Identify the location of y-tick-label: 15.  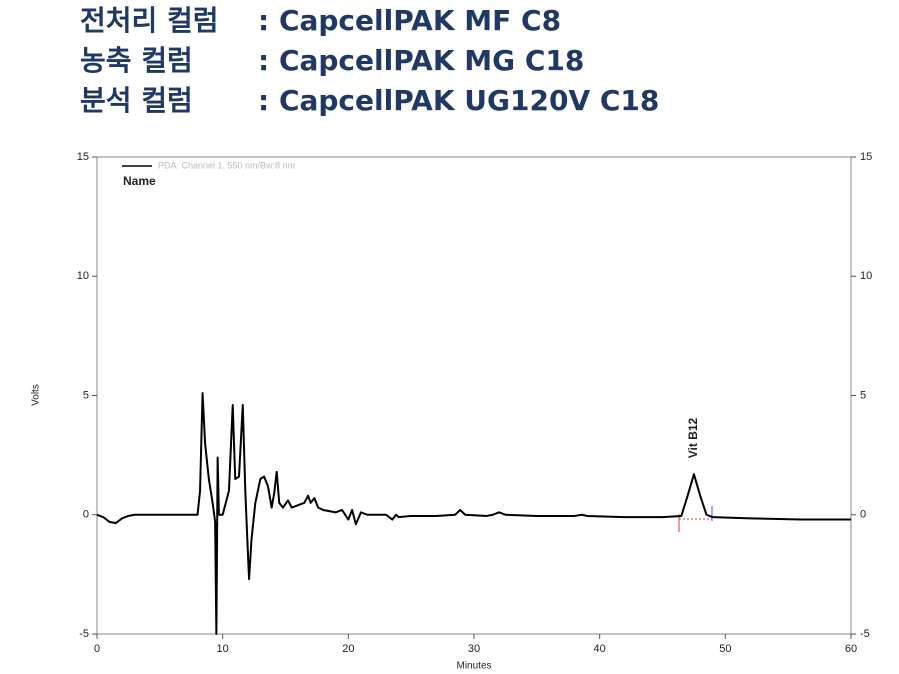
(83, 157).